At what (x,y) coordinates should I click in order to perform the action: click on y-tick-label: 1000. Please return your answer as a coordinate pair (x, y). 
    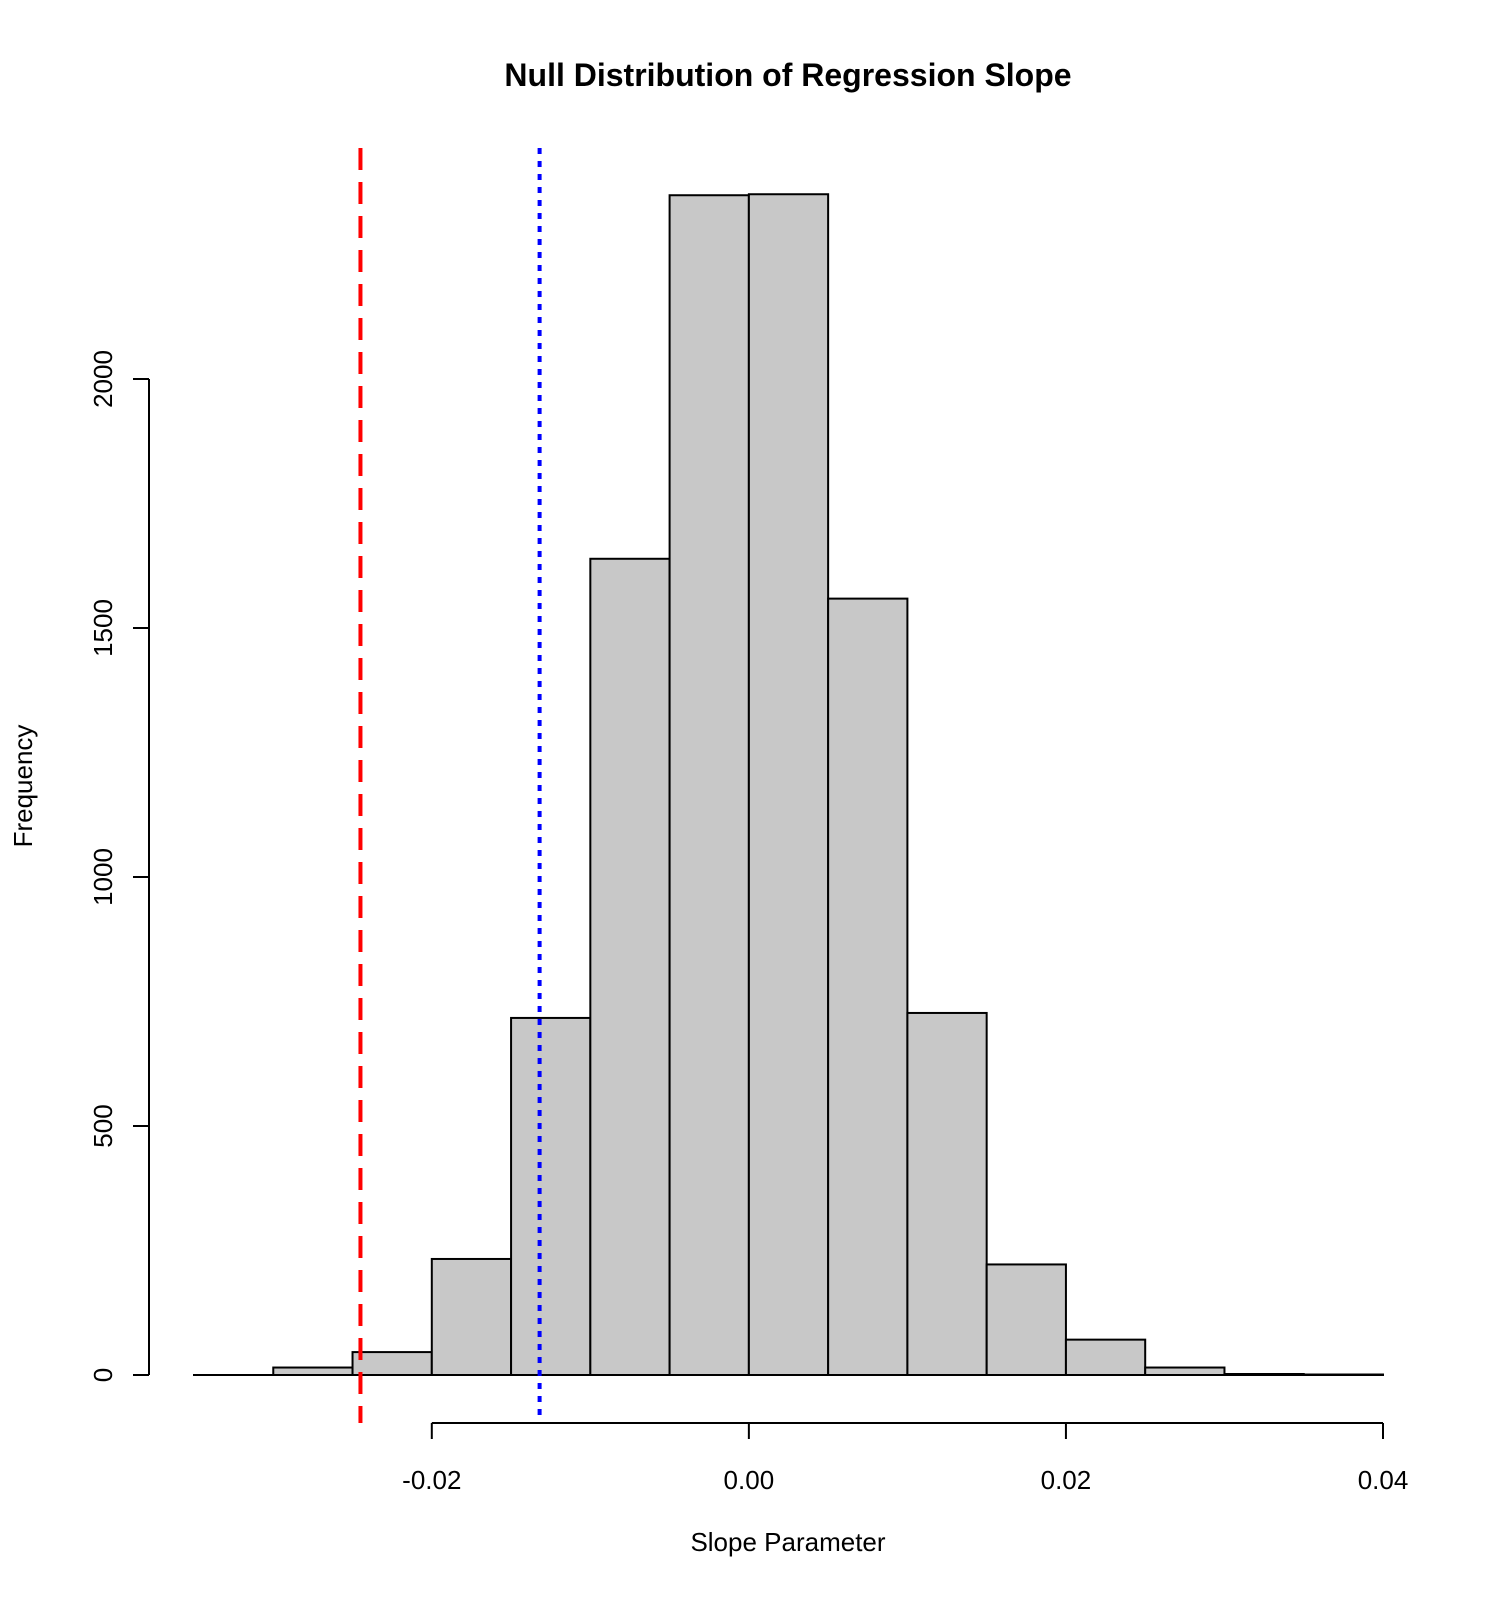
    Looking at the image, I should click on (103, 877).